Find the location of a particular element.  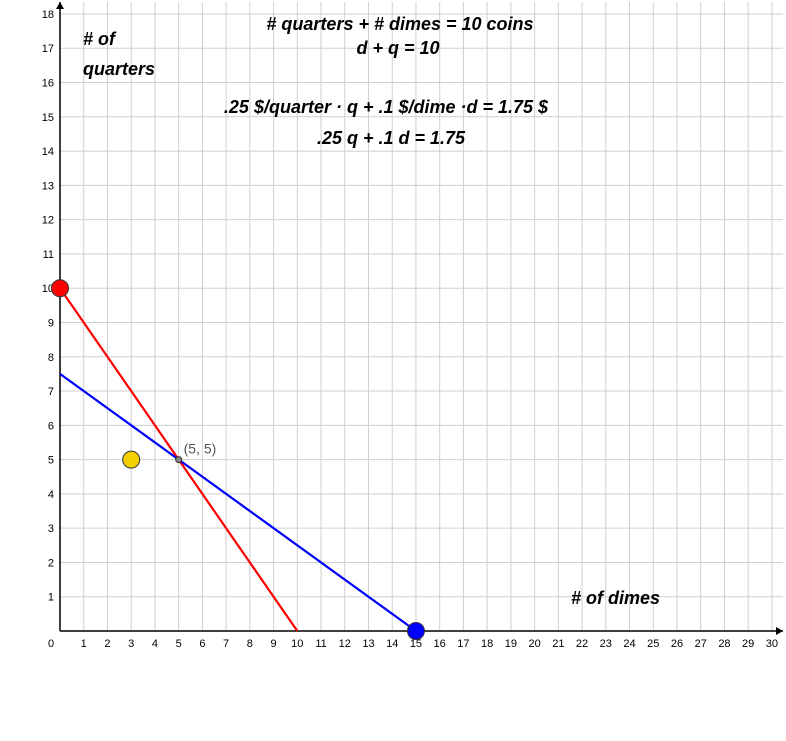

y-axis-title-line-1: # of is located at coordinates (100, 39).